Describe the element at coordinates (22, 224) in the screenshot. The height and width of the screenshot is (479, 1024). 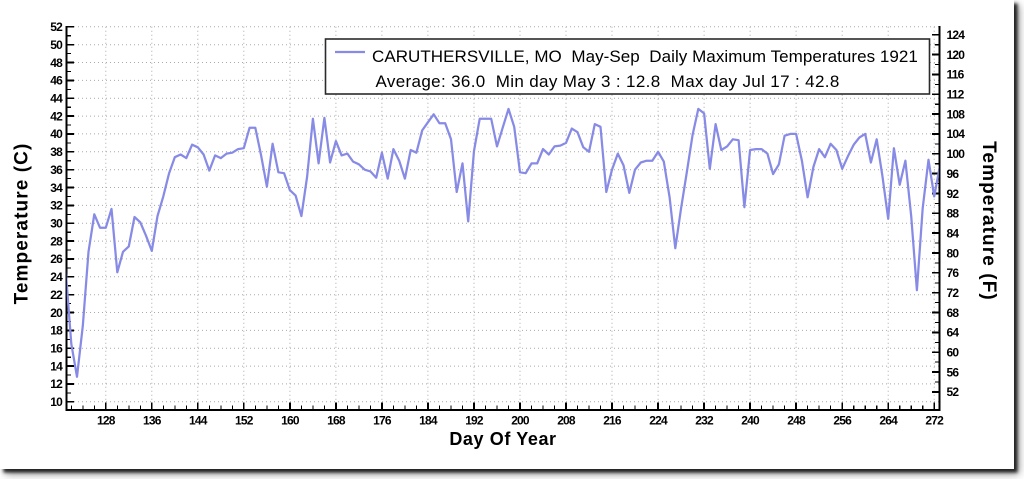
I see `svg-text: Temperature (C)` at that location.